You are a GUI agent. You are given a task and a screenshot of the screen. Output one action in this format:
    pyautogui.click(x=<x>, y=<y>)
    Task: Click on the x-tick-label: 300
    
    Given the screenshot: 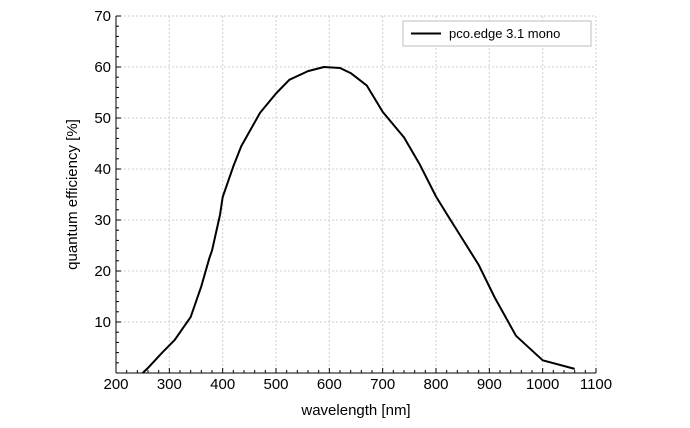 What is the action you would take?
    pyautogui.click(x=169, y=384)
    